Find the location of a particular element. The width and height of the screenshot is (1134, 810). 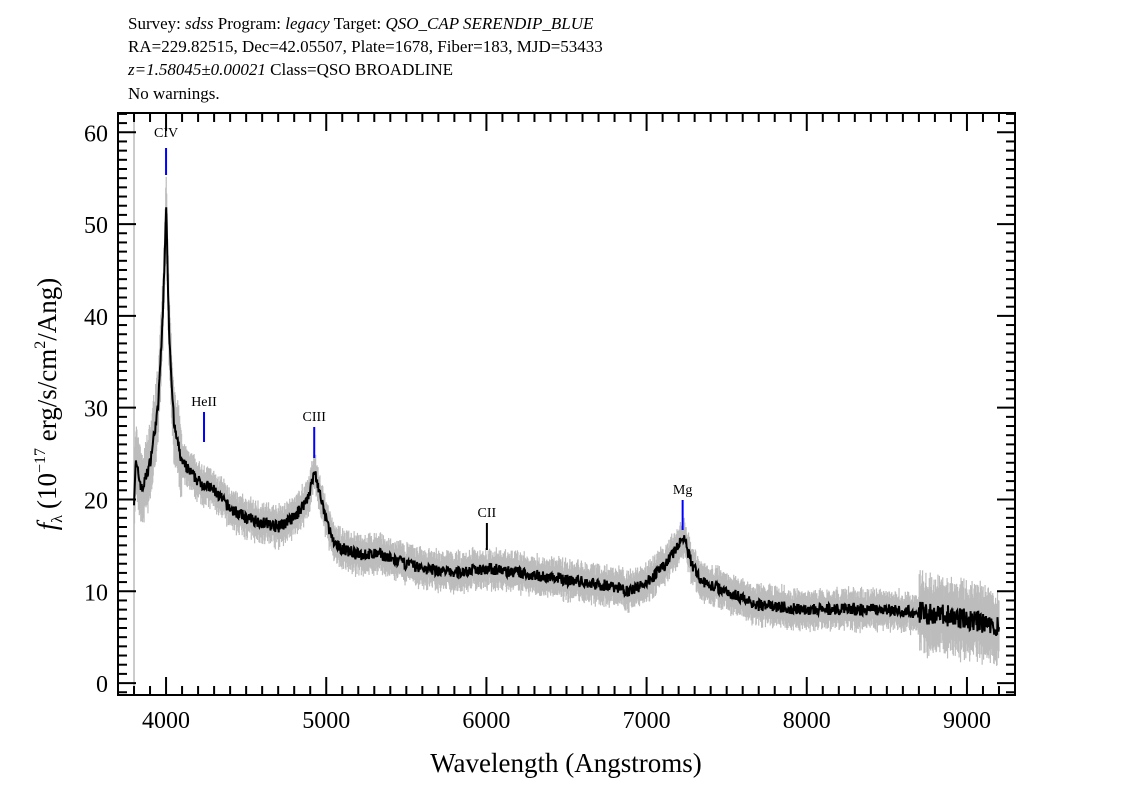

x-tick-label: 4000 is located at coordinates (166, 721).